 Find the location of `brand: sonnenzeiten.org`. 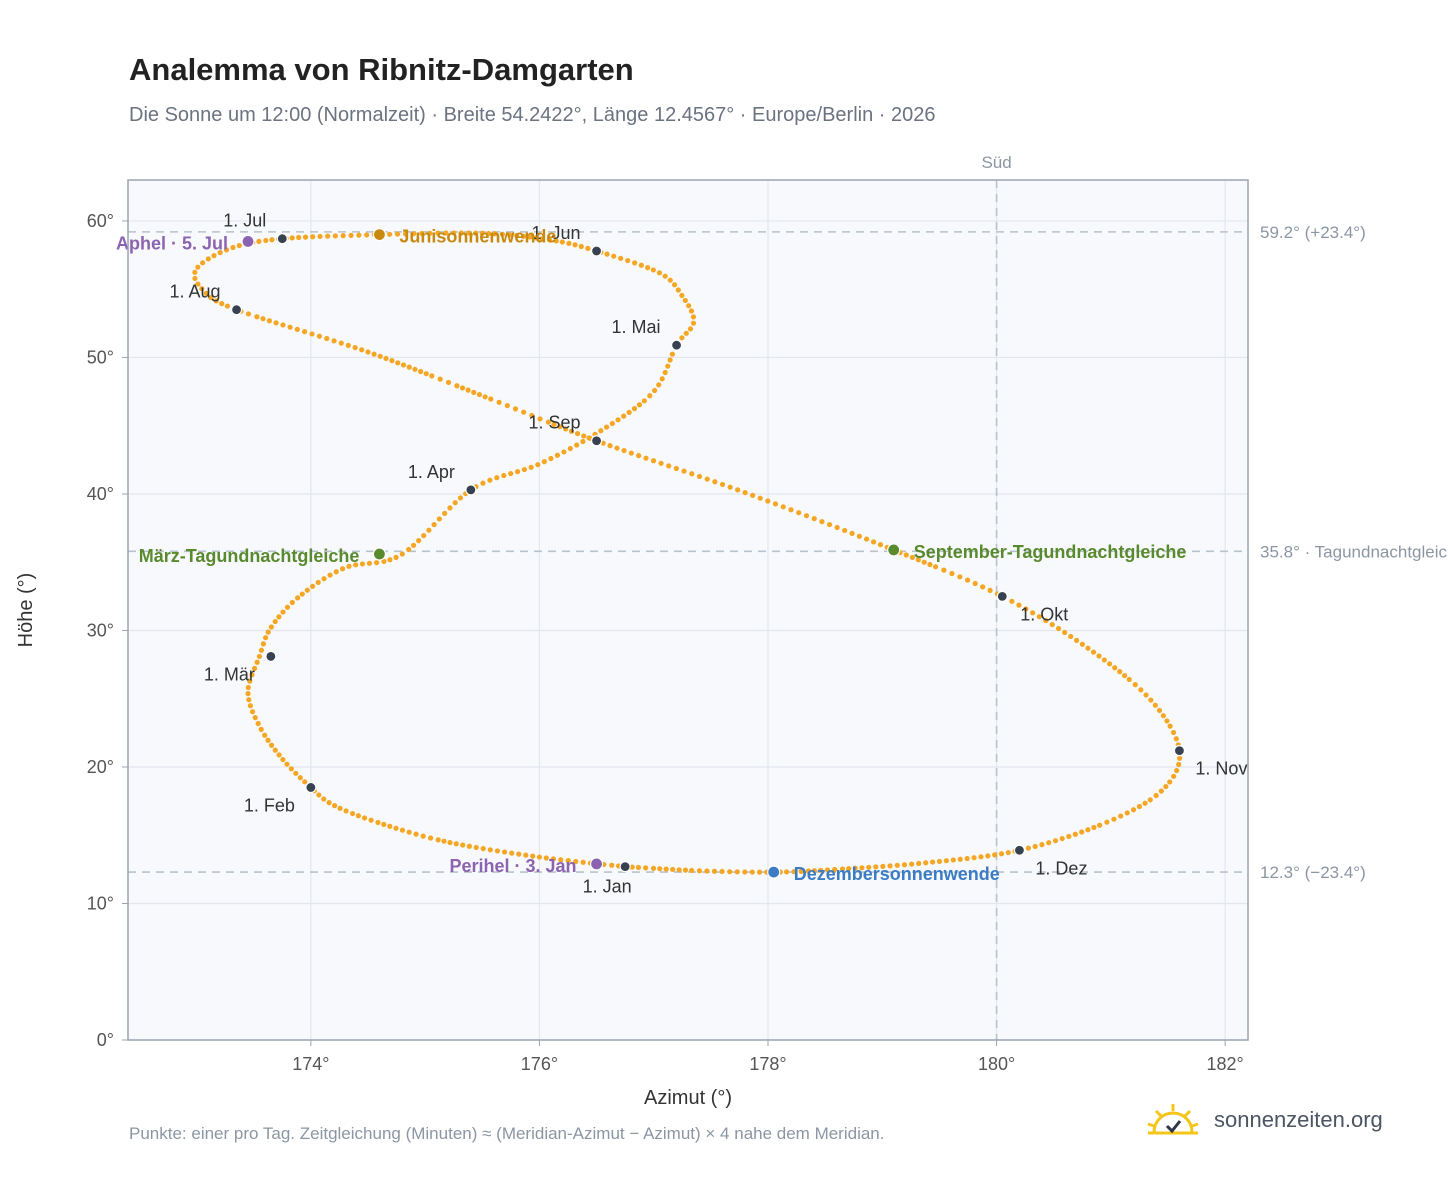

brand: sonnenzeiten.org is located at coordinates (1264, 1120).